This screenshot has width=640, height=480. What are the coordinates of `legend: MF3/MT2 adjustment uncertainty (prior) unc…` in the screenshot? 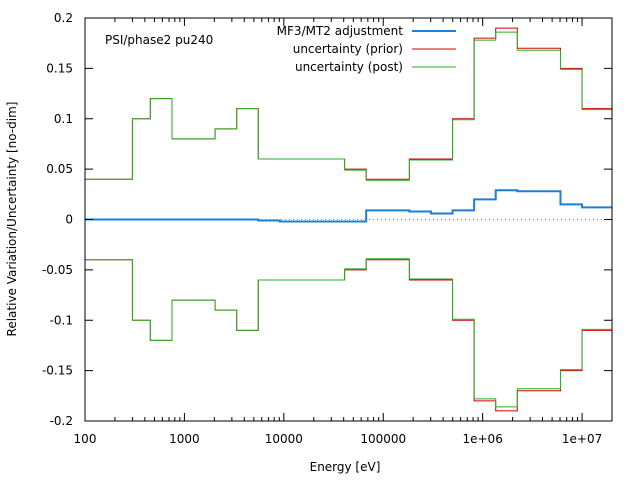 It's located at (366, 49).